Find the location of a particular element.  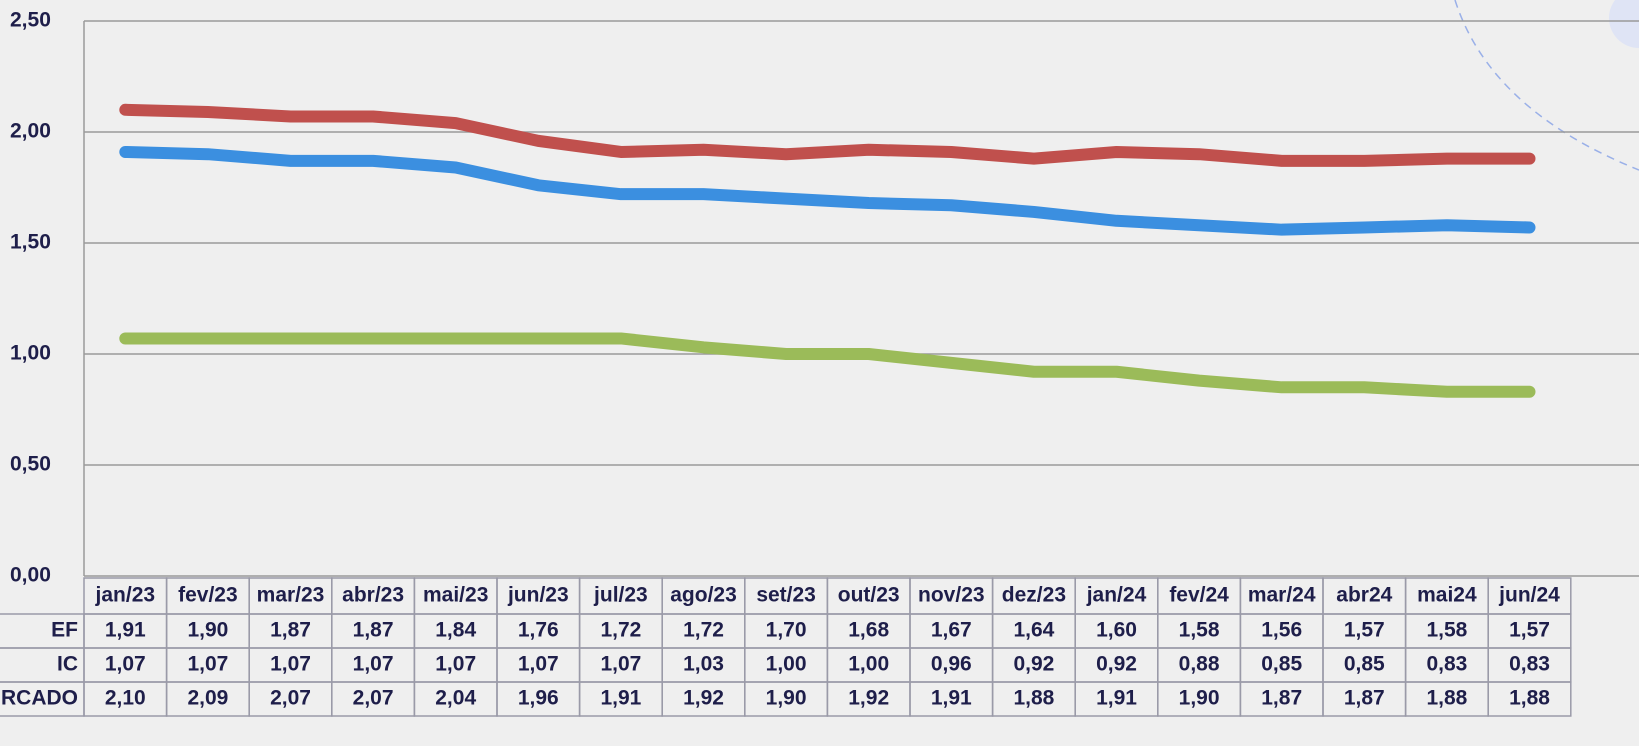

y-tick-label: 1,50 is located at coordinates (30, 242).